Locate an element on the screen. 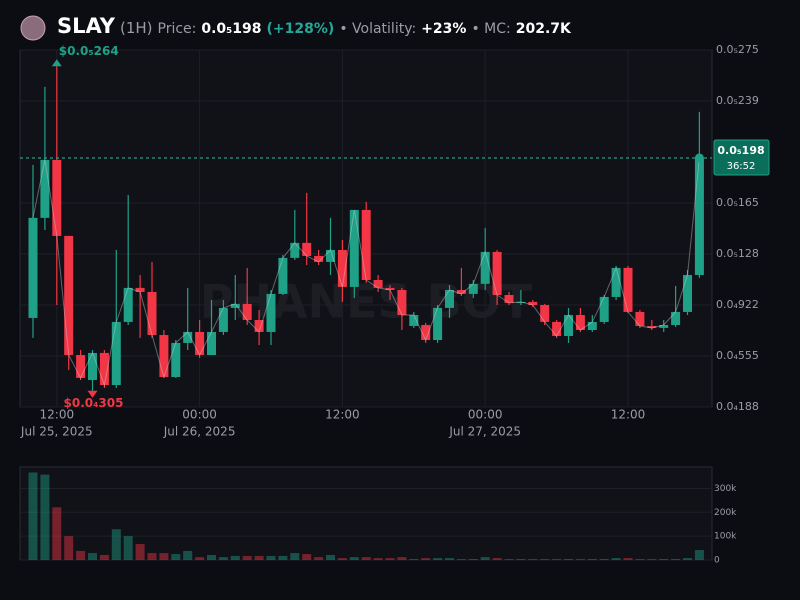 The image size is (800, 600). y-tick-label: 0.0₅275 is located at coordinates (737, 49).